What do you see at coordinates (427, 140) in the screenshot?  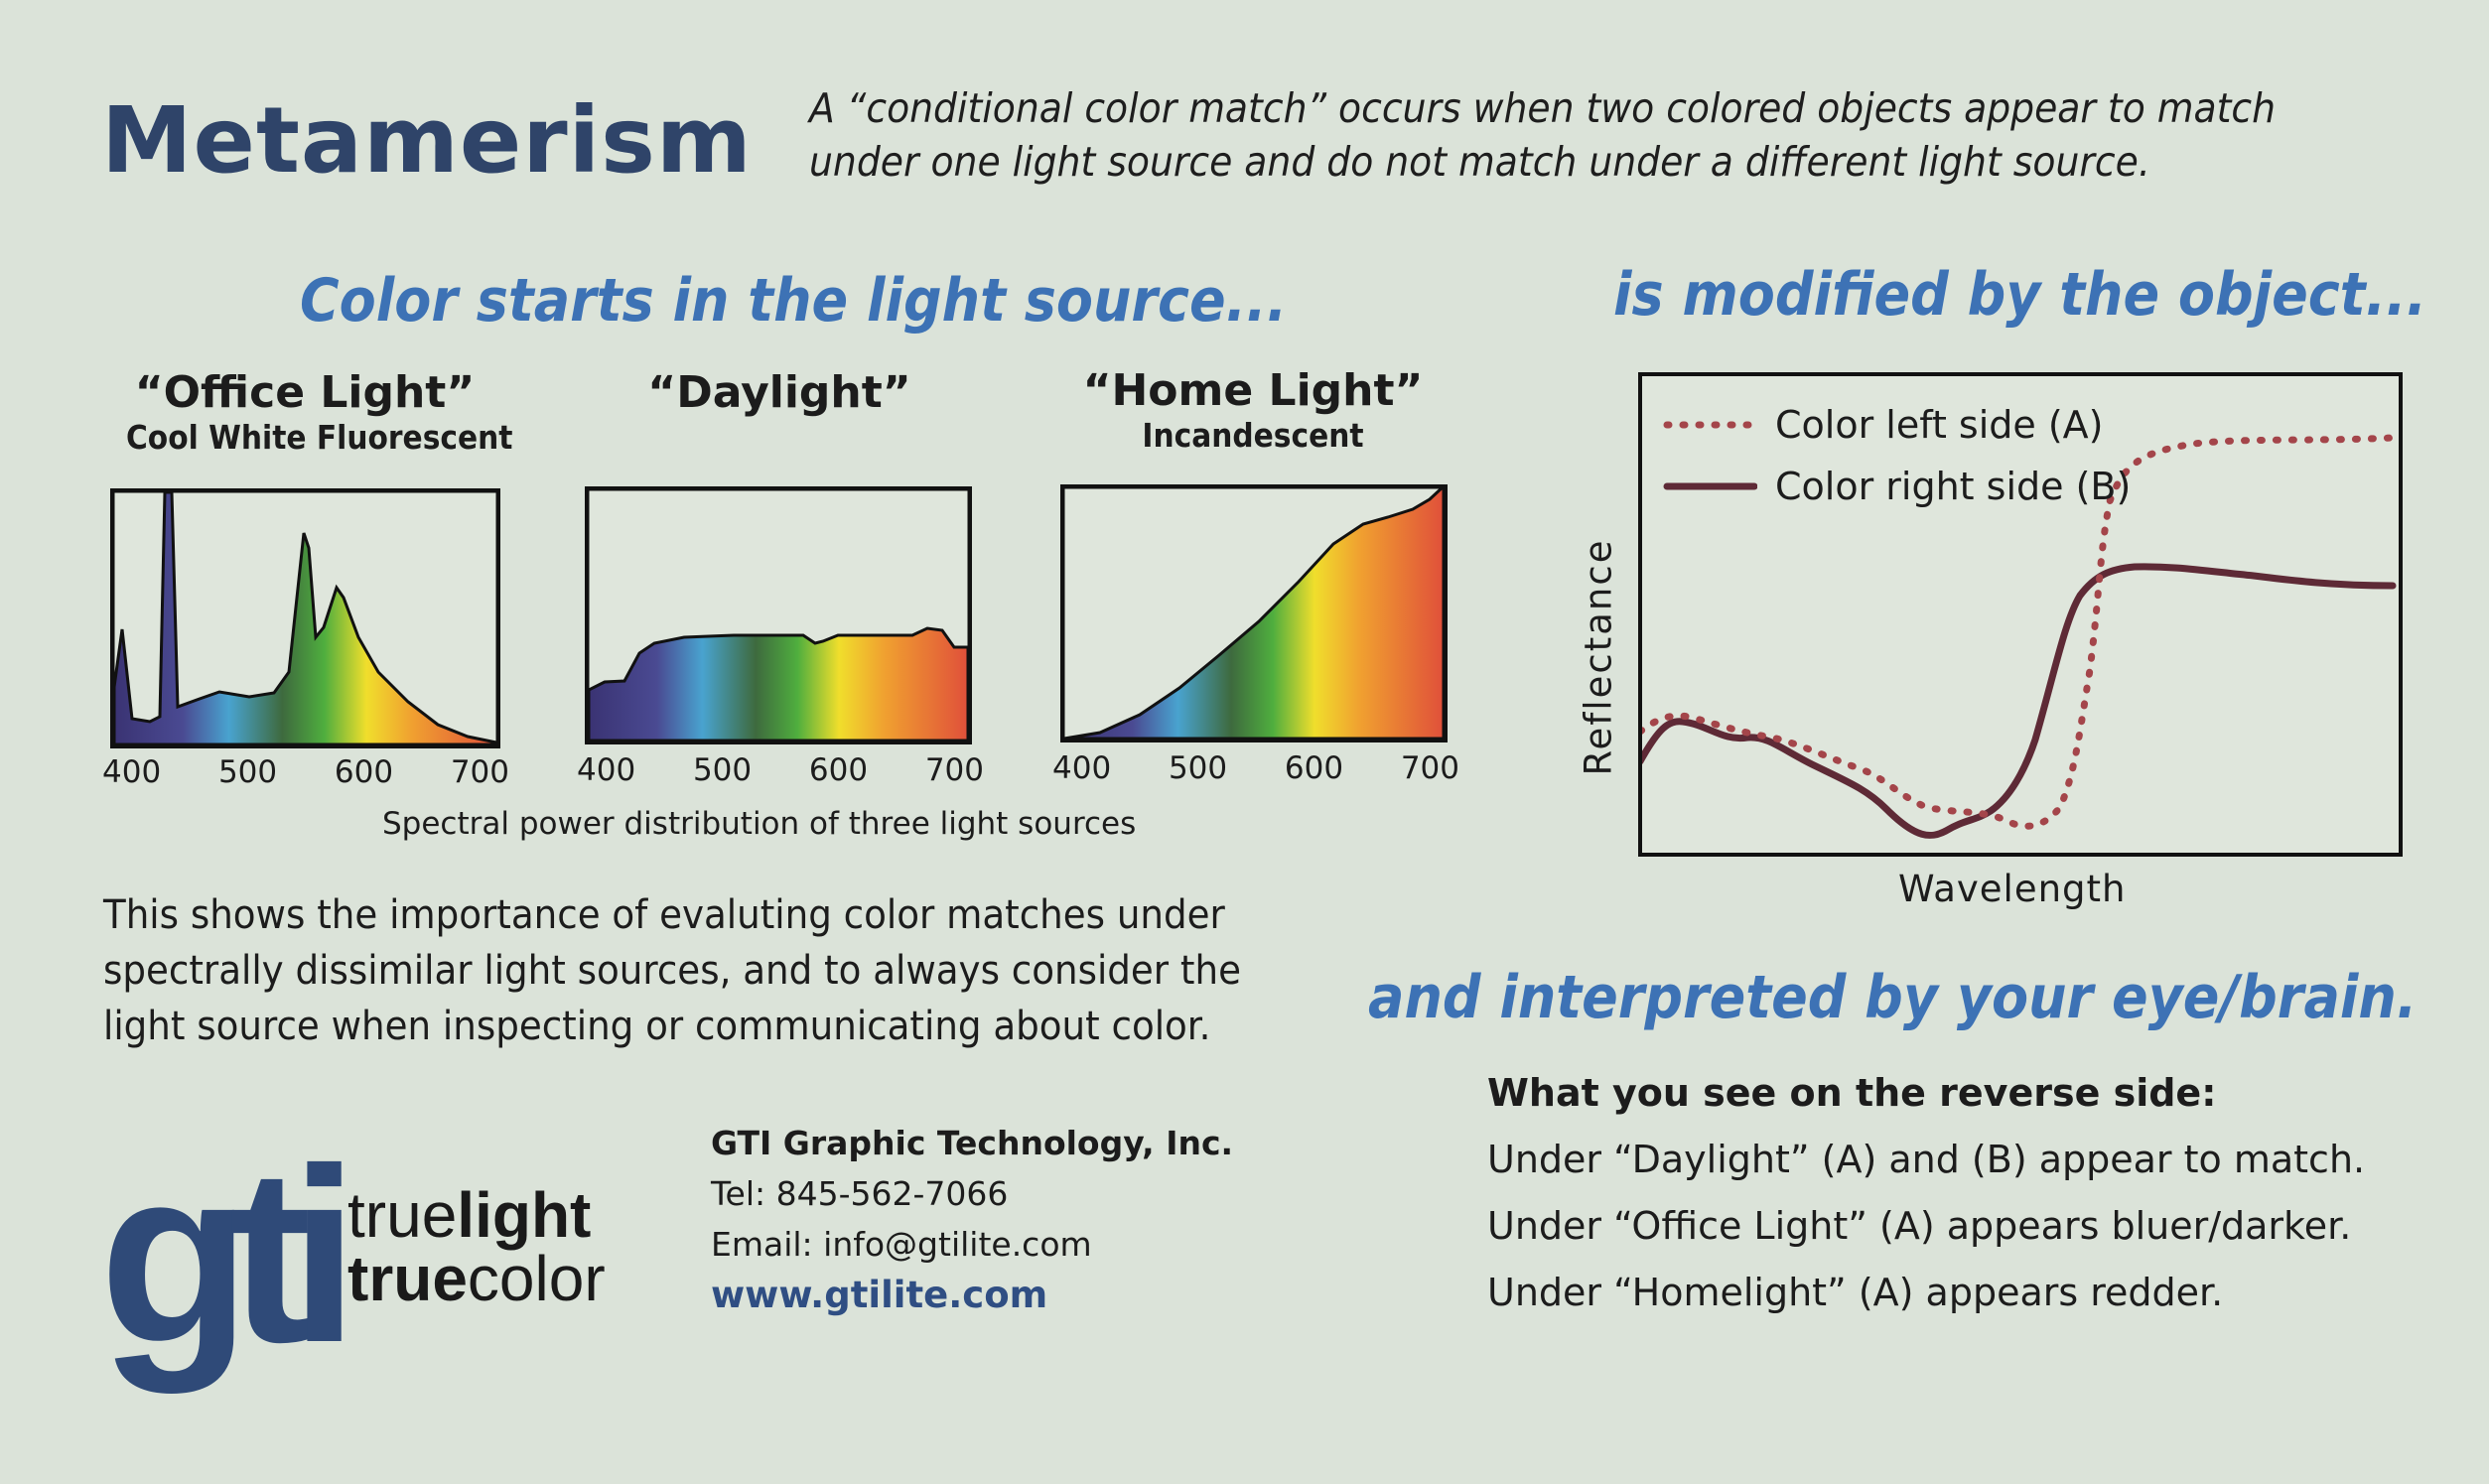 I see `page-title: Metamerism` at bounding box center [427, 140].